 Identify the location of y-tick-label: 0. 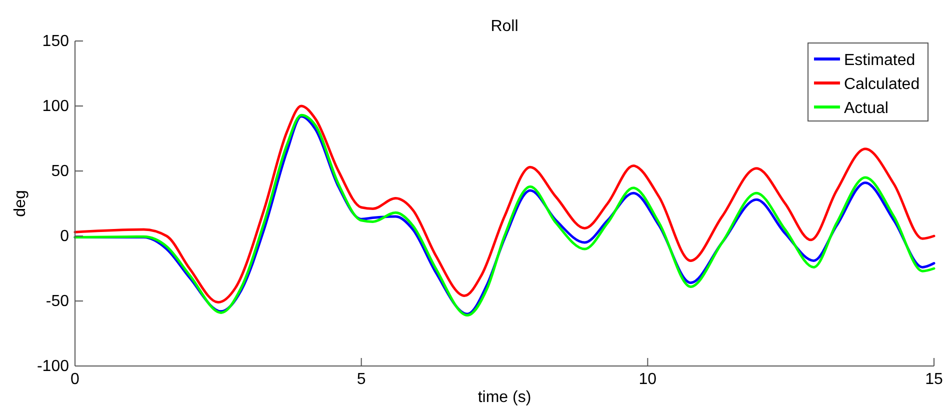
(65, 236).